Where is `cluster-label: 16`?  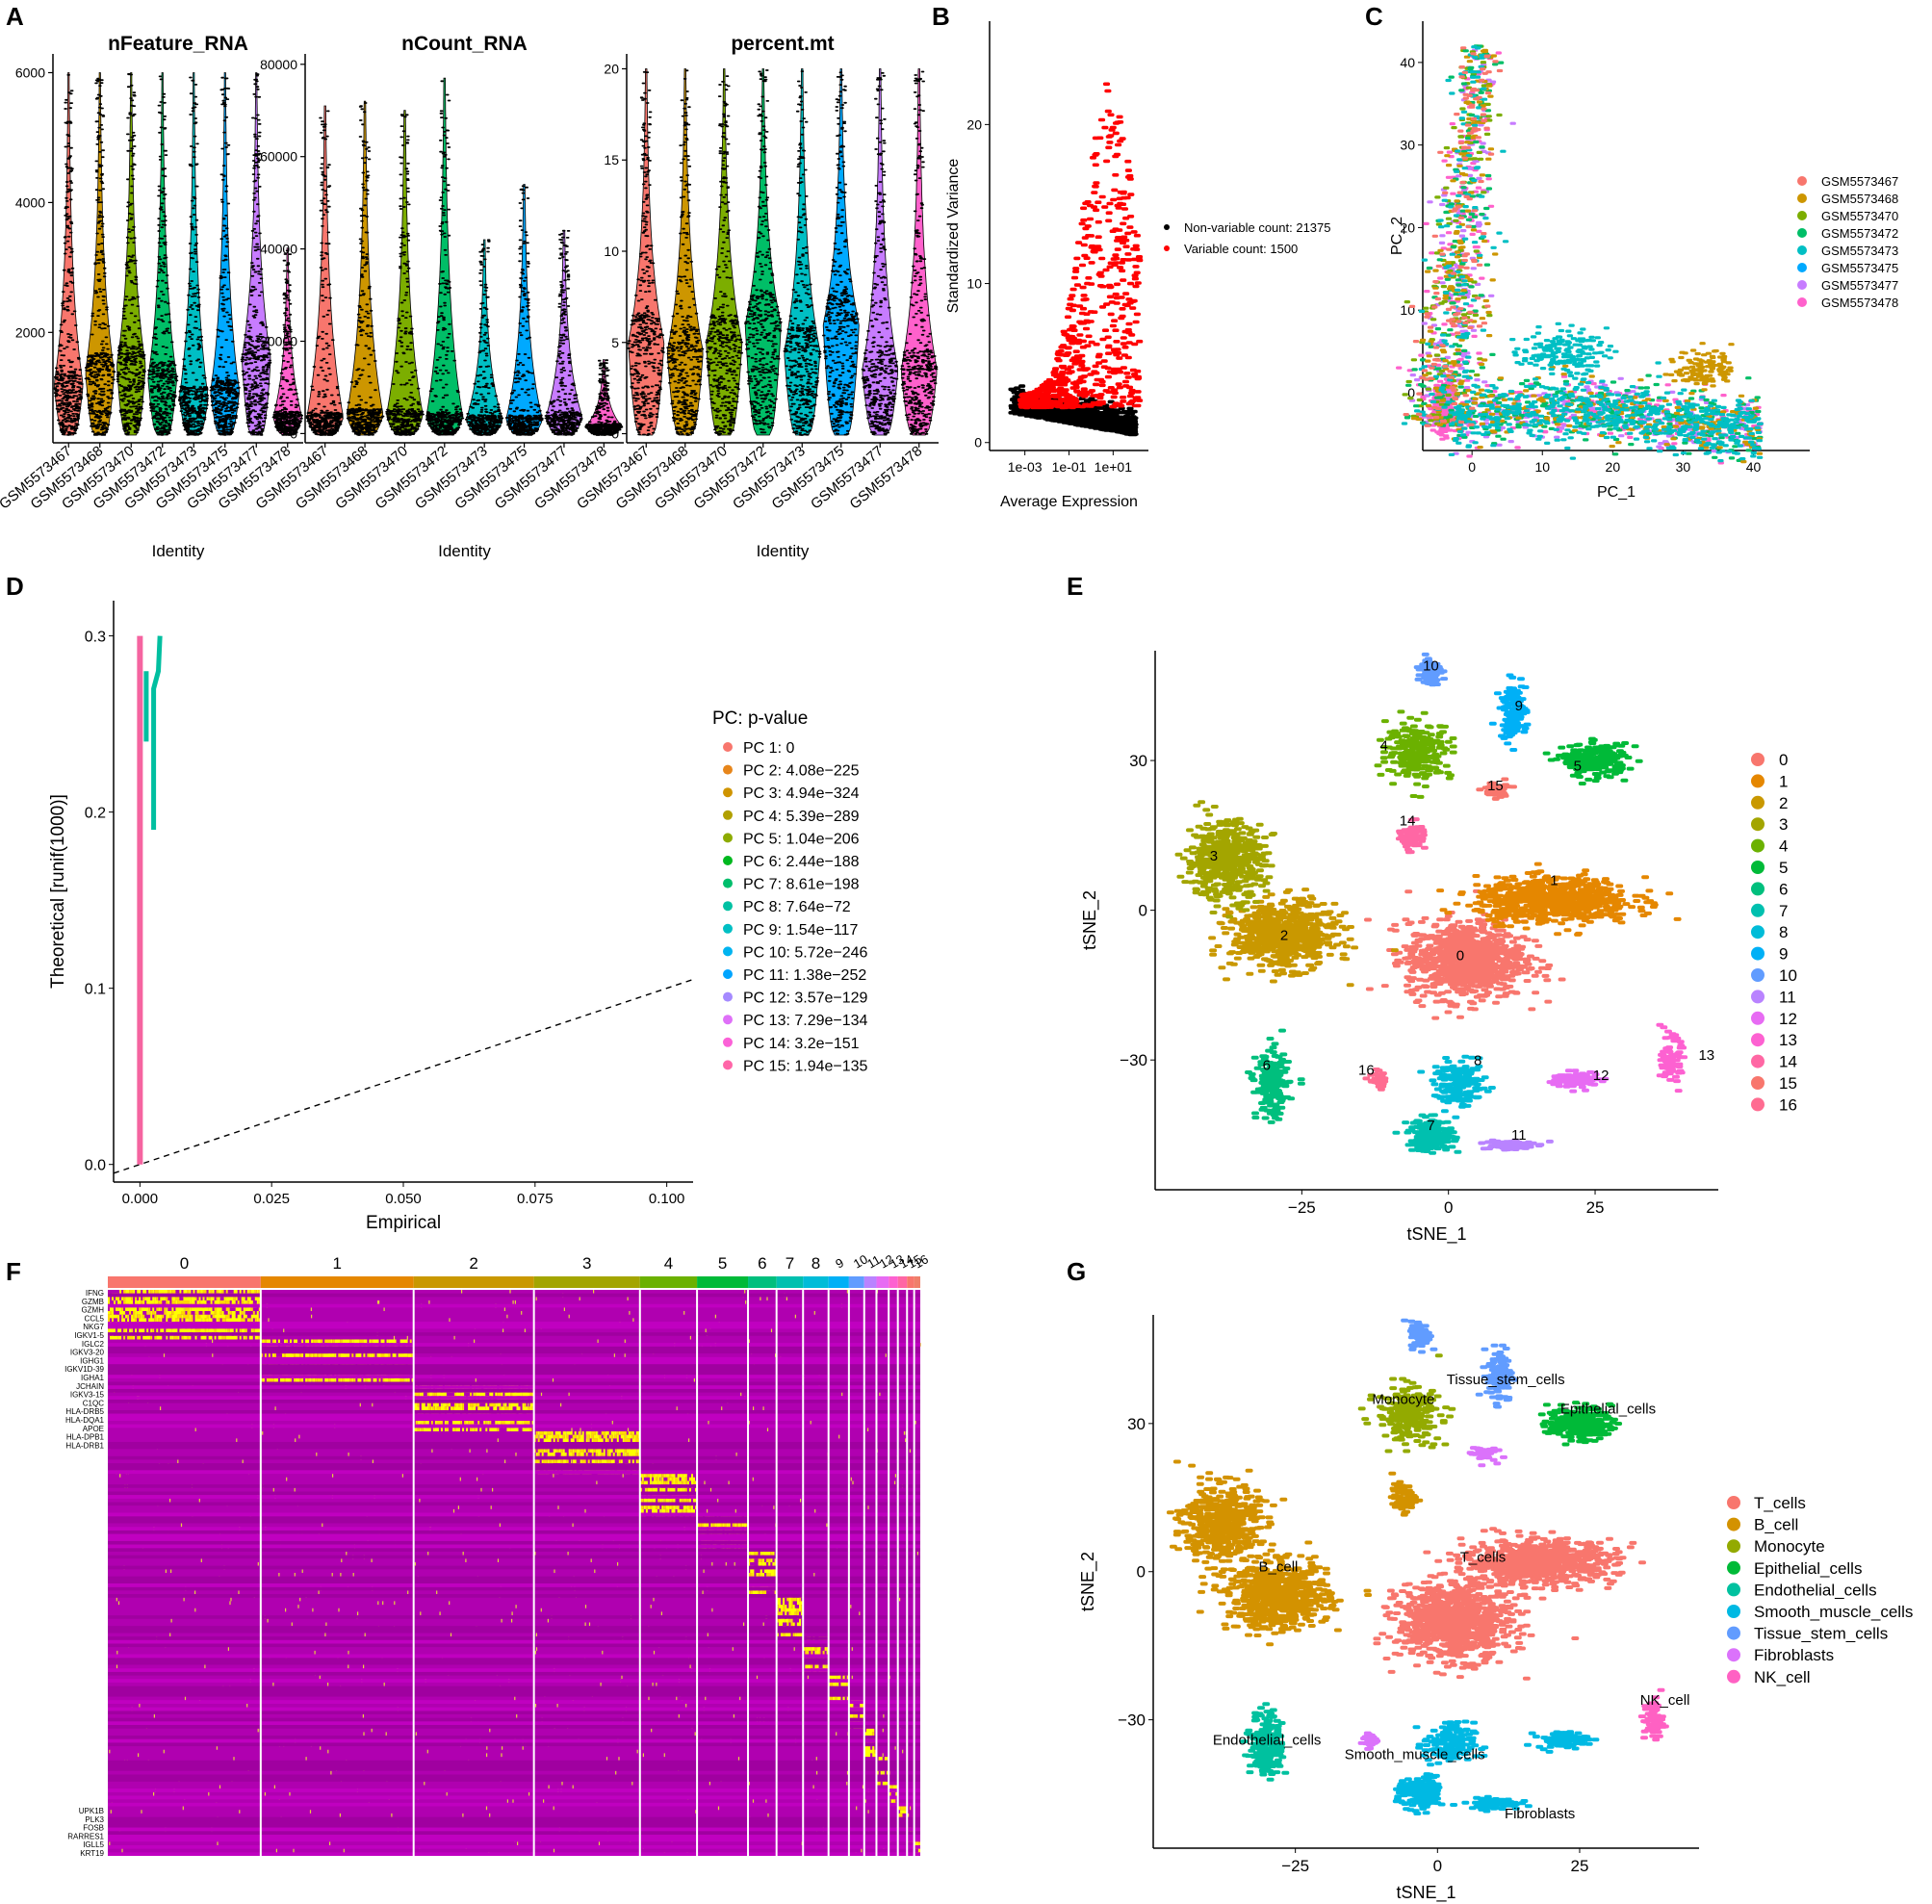 cluster-label: 16 is located at coordinates (1367, 1071).